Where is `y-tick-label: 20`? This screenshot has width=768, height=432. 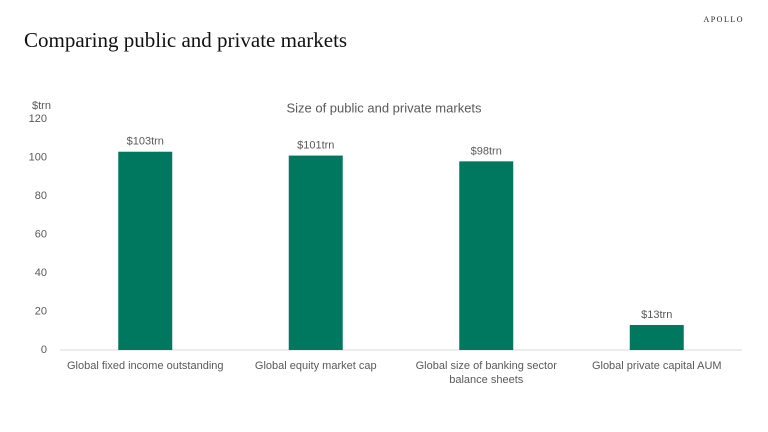 y-tick-label: 20 is located at coordinates (41, 311).